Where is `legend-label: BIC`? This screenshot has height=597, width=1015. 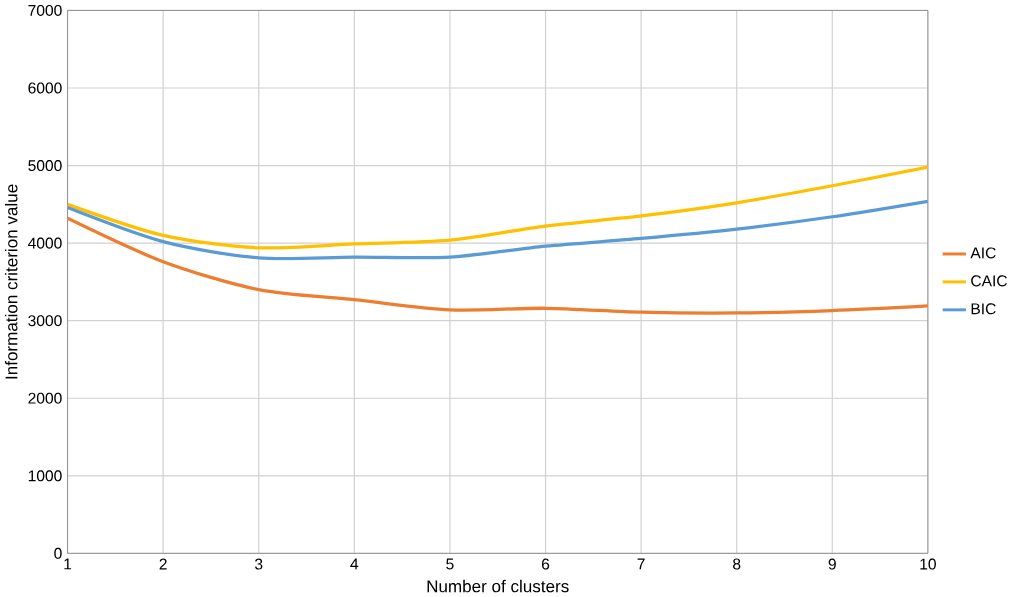 legend-label: BIC is located at coordinates (983, 309).